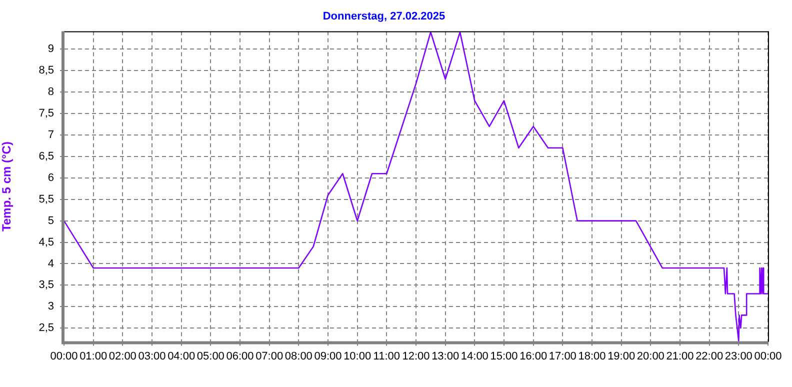 The width and height of the screenshot is (792, 387). Describe the element at coordinates (51, 306) in the screenshot. I see `y-tick-label: 3` at that location.